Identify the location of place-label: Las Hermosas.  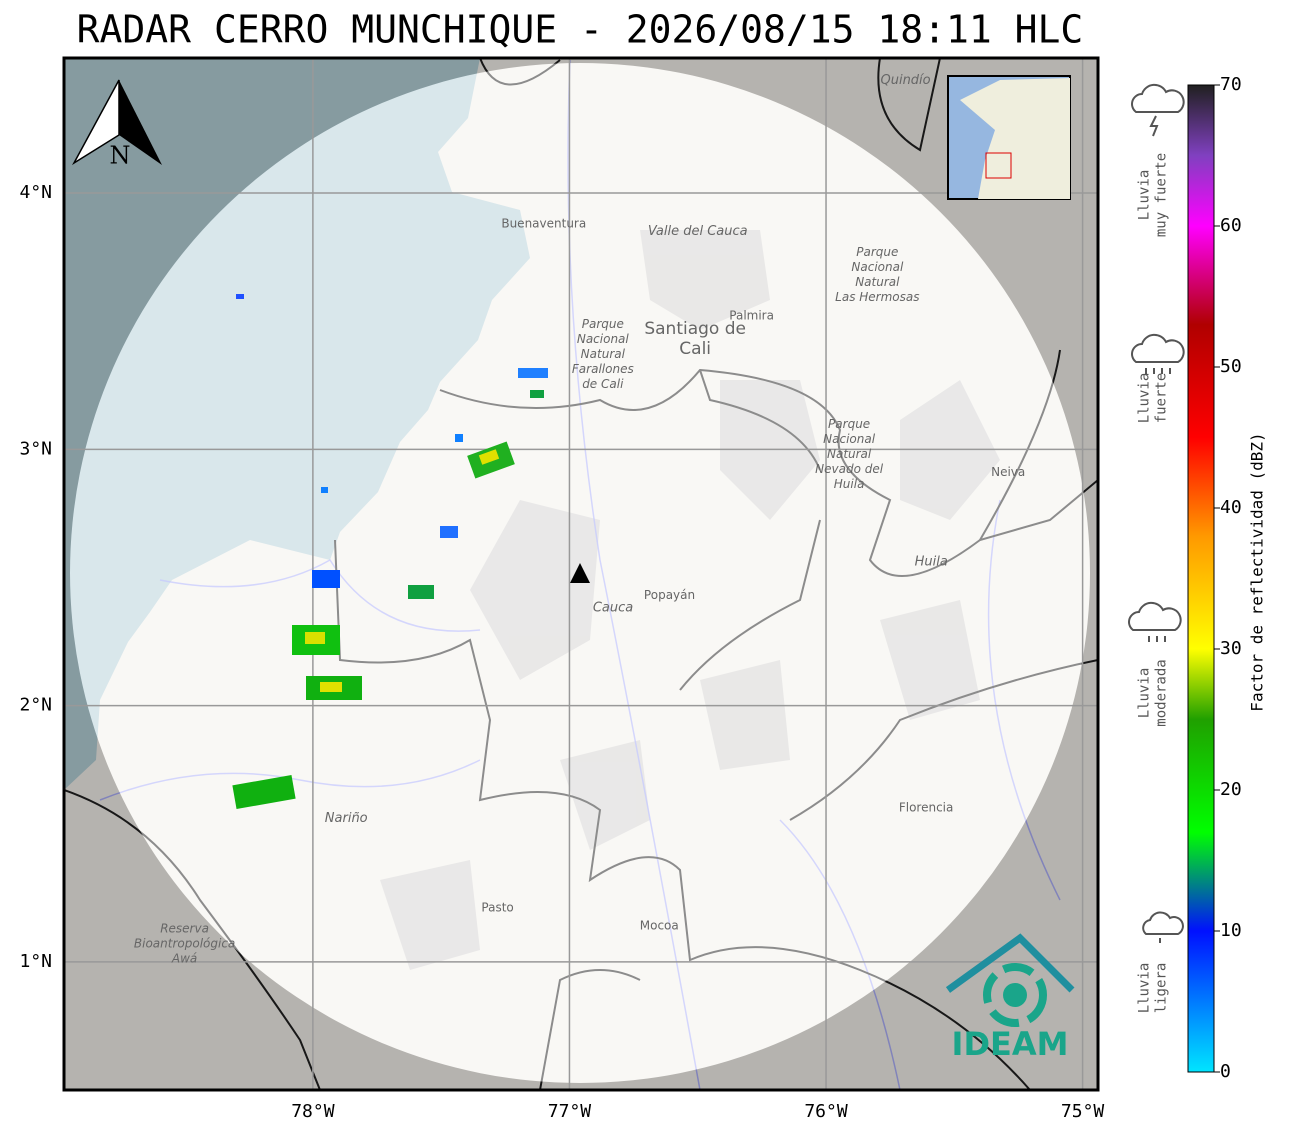
(877, 297).